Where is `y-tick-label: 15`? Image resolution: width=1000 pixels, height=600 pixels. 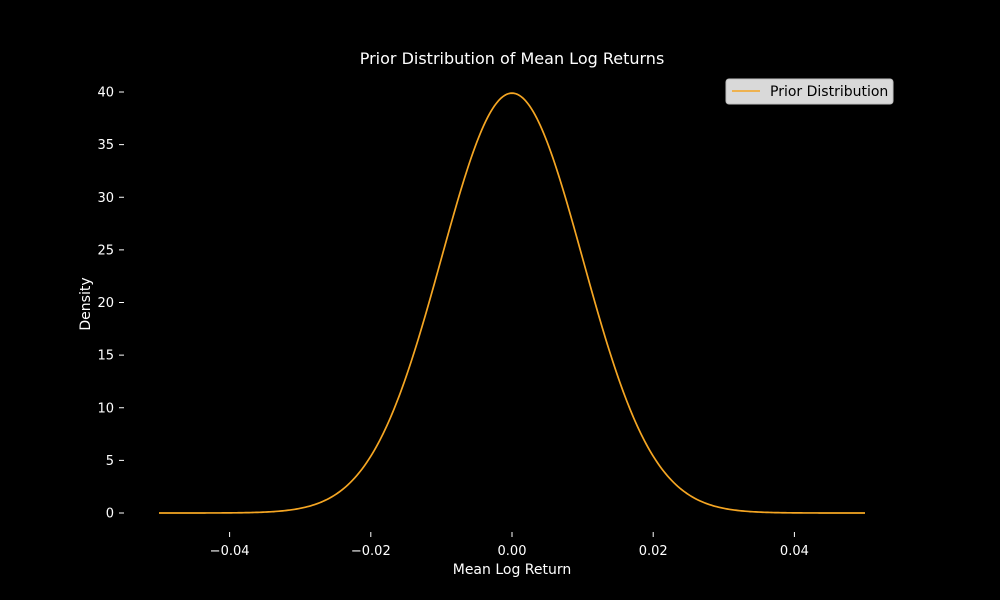
y-tick-label: 15 is located at coordinates (105, 356).